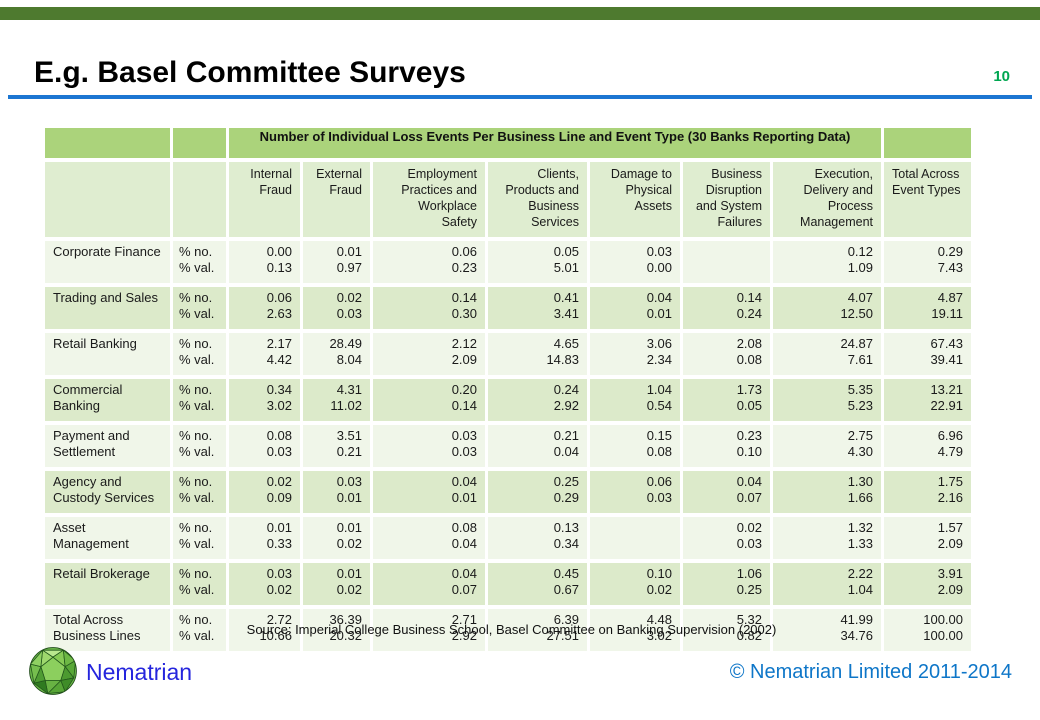 The width and height of the screenshot is (1040, 720). What do you see at coordinates (635, 354) in the screenshot?
I see `data-cell: 3.06 2.34` at bounding box center [635, 354].